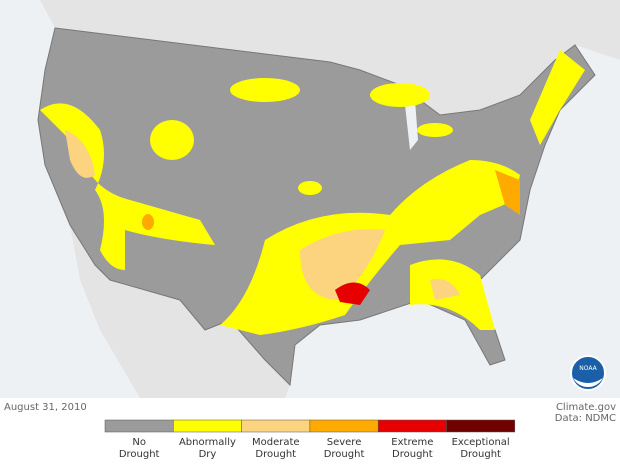 Image resolution: width=620 pixels, height=468 pixels. Describe the element at coordinates (588, 382) in the screenshot. I see `noaa-logo-wave` at that location.